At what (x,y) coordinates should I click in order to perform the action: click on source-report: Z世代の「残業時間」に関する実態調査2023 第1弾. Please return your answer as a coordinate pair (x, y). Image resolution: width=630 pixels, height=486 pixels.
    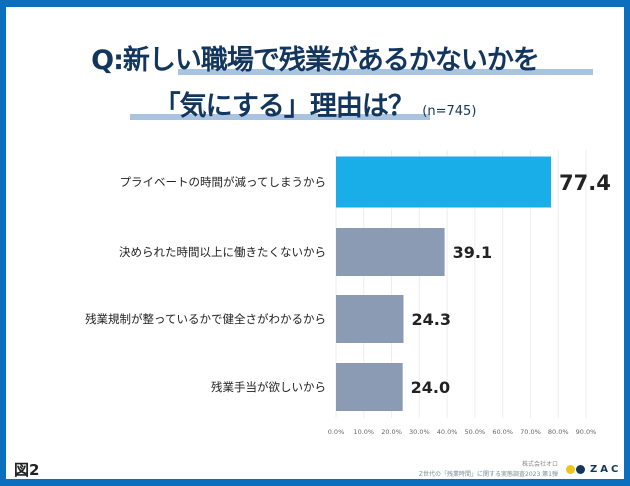
    Looking at the image, I should click on (488, 474).